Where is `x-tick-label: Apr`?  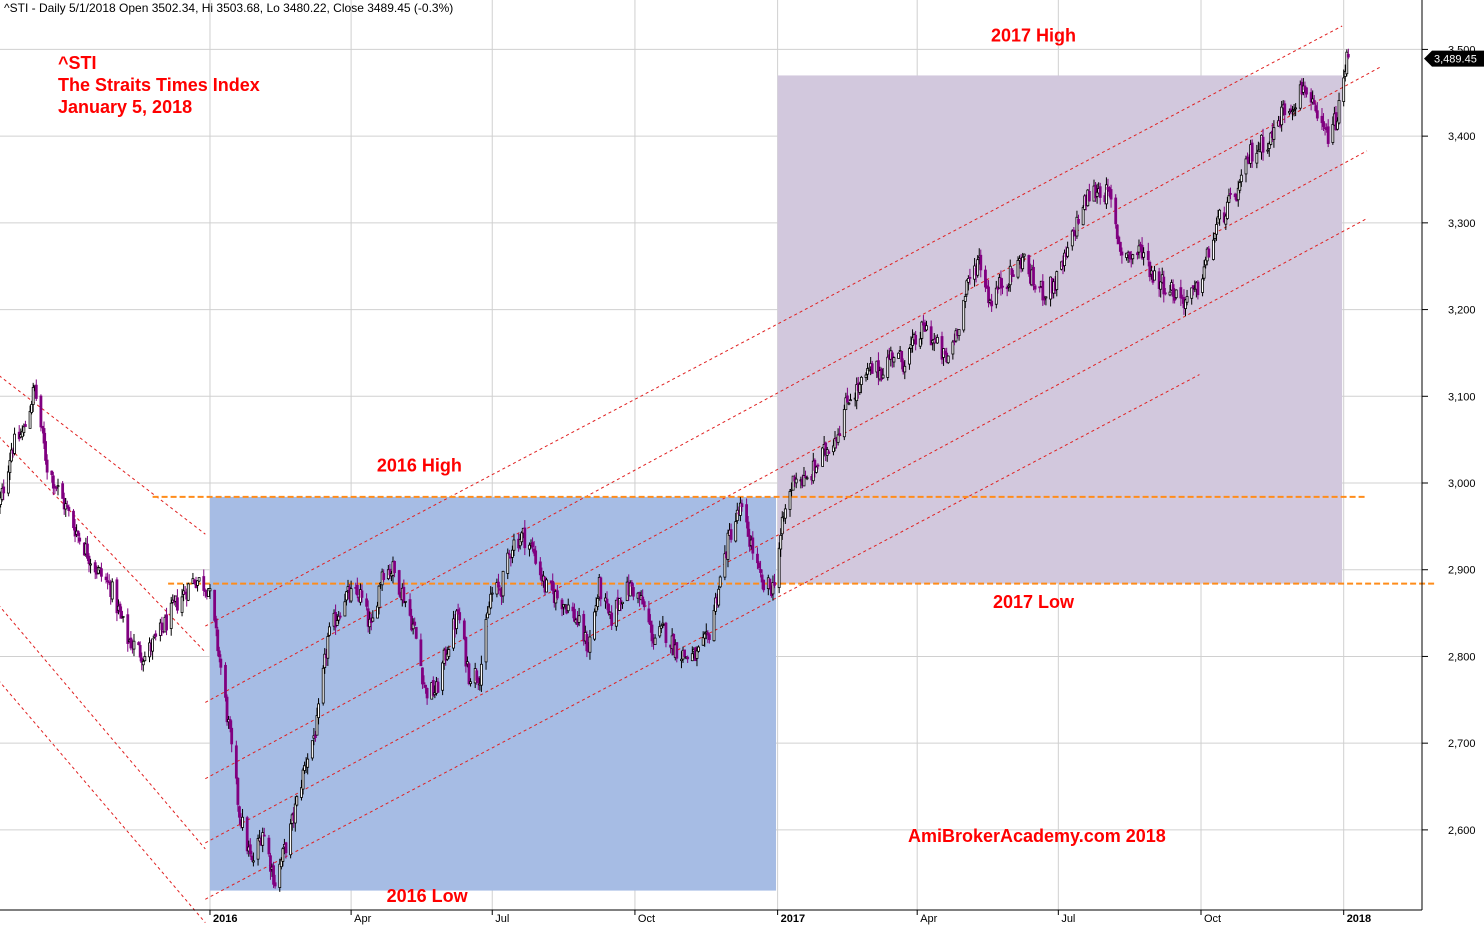 x-tick-label: Apr is located at coordinates (928, 919).